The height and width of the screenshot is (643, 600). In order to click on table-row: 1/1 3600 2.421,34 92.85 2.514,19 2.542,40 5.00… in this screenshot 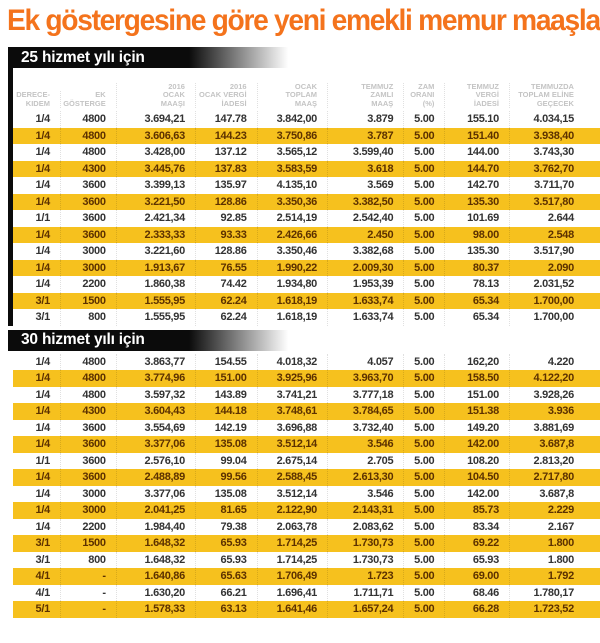, I will do `click(306, 218)`.